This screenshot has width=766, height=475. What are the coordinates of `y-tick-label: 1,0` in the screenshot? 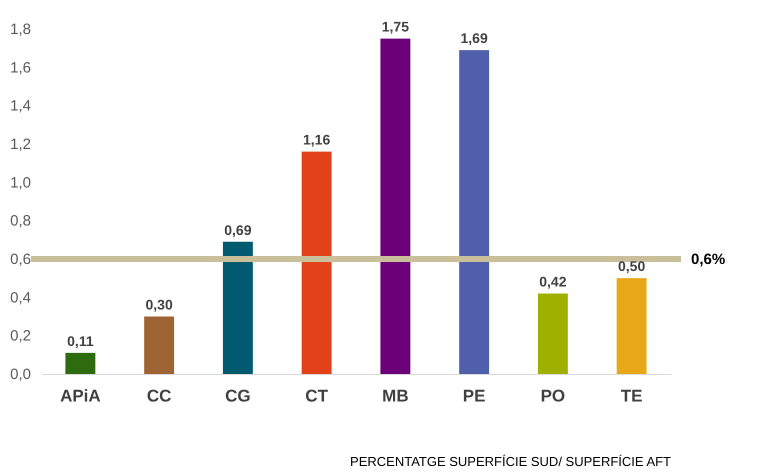 It's located at (20, 183).